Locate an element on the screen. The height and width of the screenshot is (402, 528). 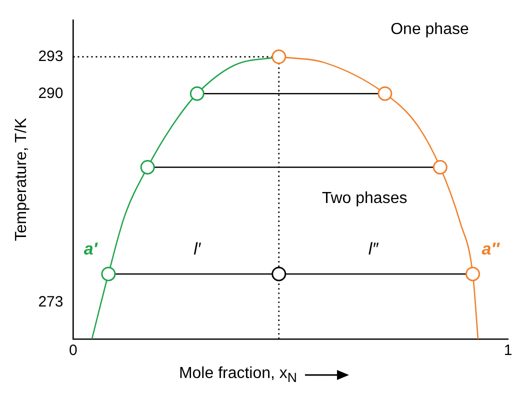
annotation: Two phases is located at coordinates (365, 199).